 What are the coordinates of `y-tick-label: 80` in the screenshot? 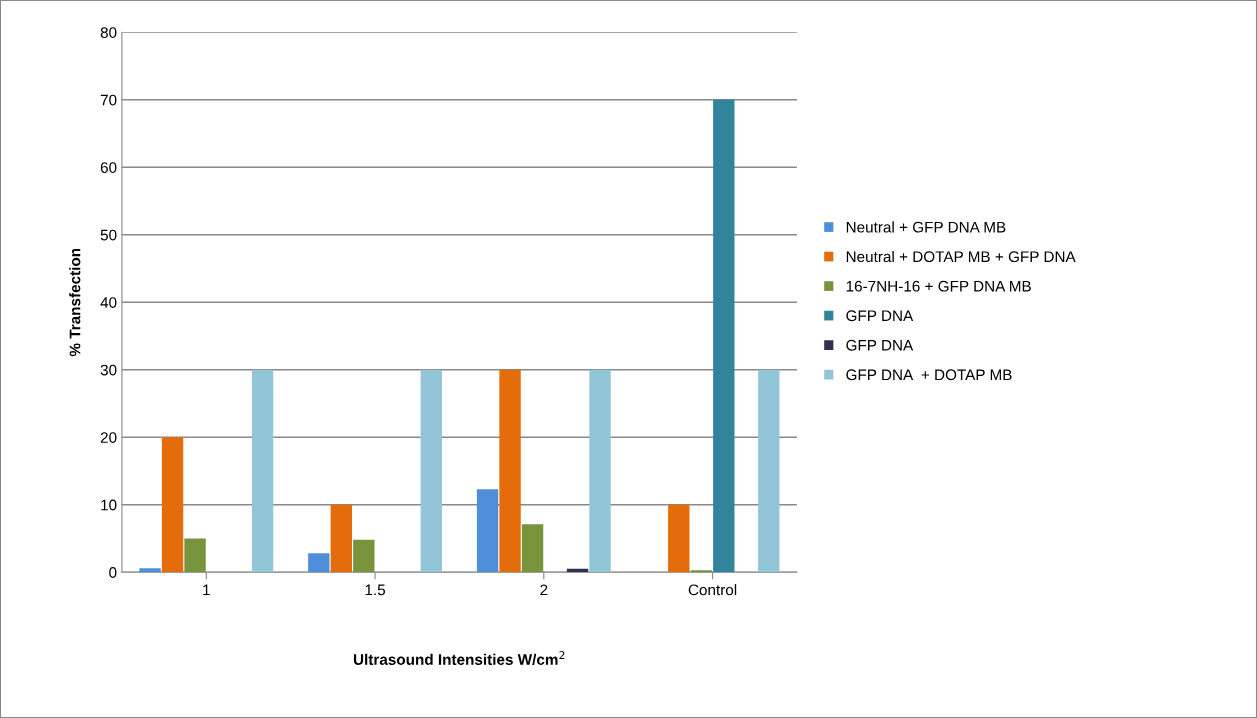 It's located at (108, 32).